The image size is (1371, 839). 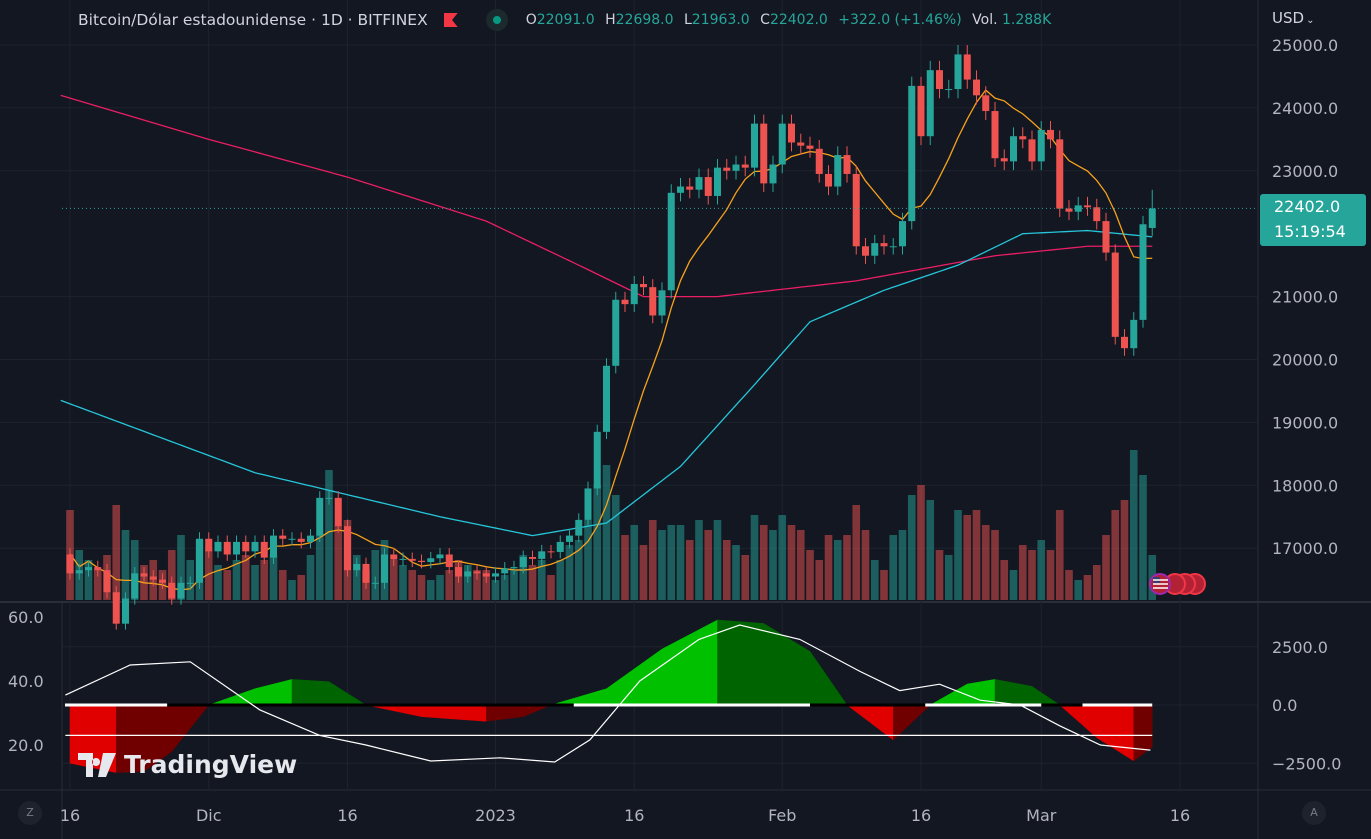 I want to click on market-status-icon, so click(x=496, y=20).